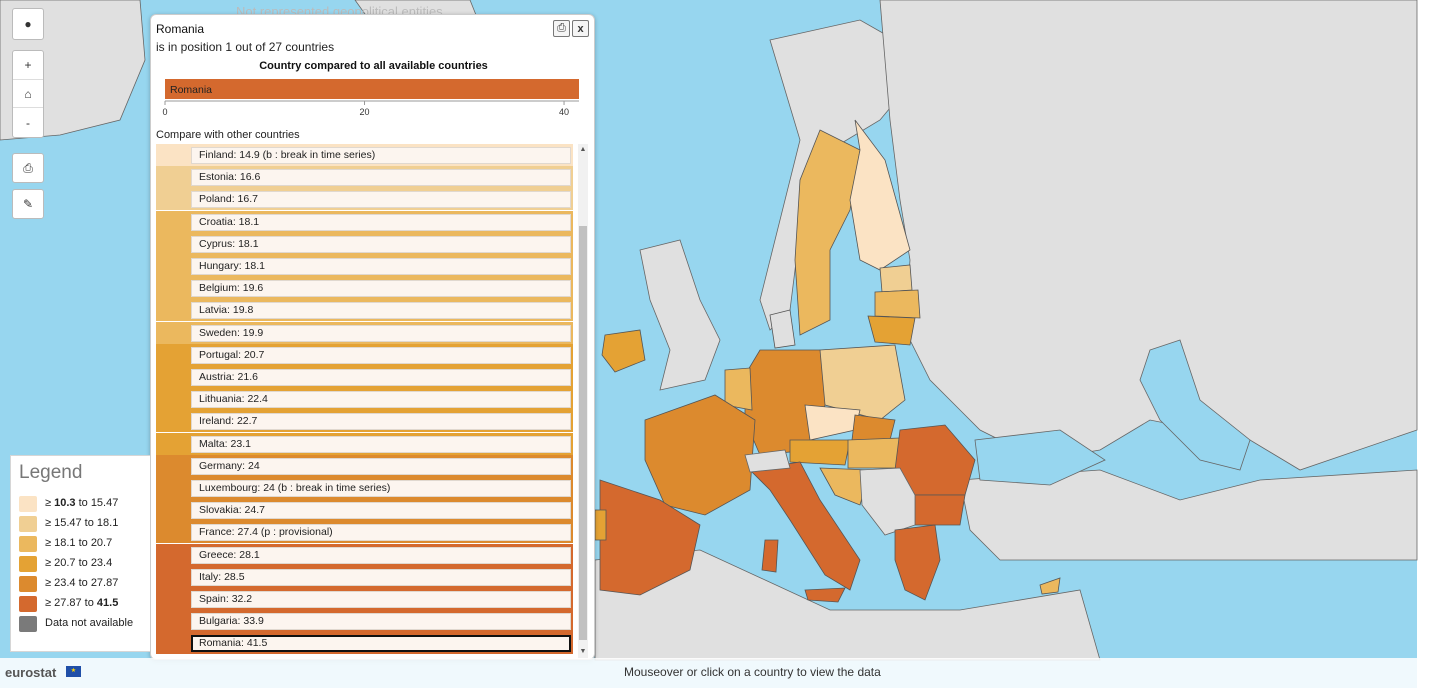 The height and width of the screenshot is (688, 1435). What do you see at coordinates (85, 564) in the screenshot?
I see `legend-item: ≥ 20.7 to 23.4` at bounding box center [85, 564].